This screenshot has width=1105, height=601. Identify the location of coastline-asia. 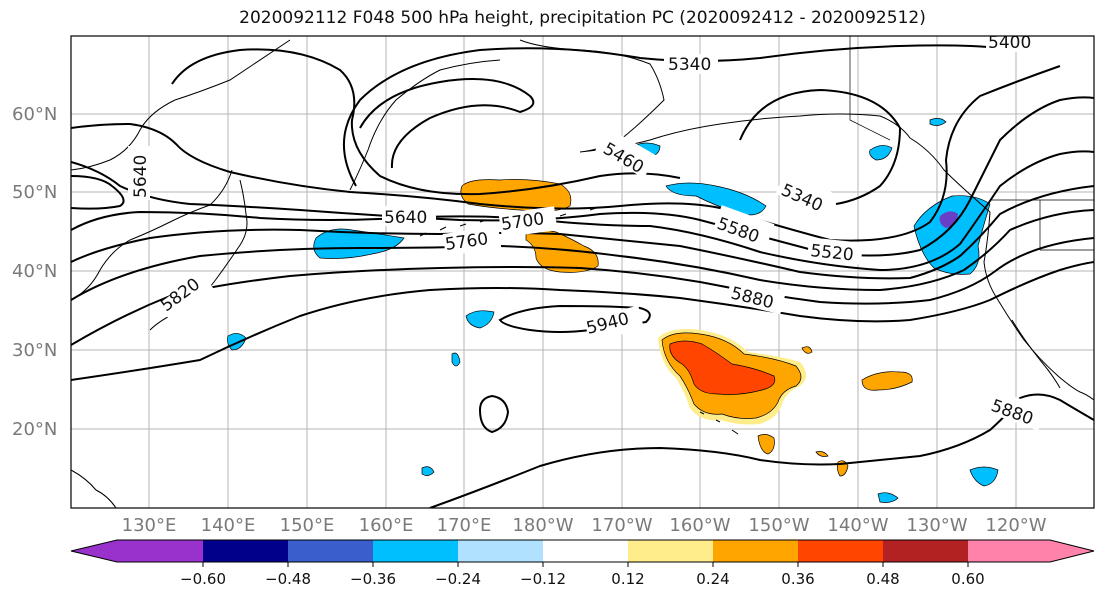
(181, 170).